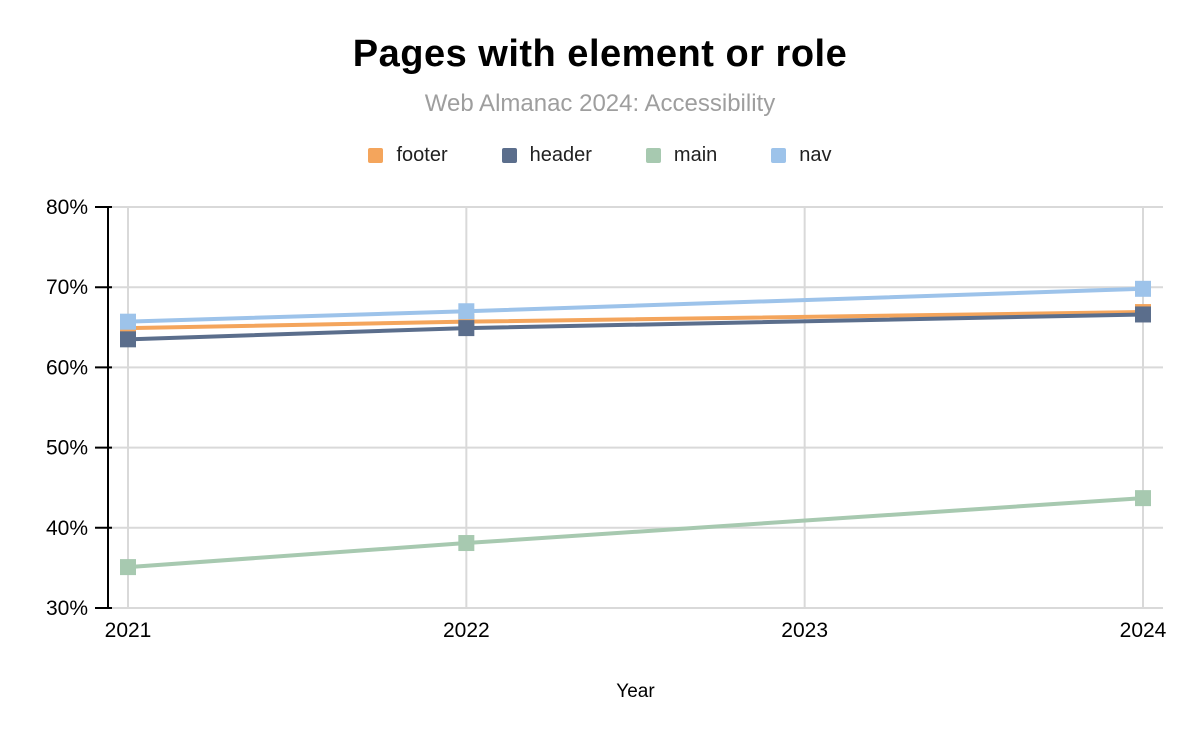 This screenshot has height=742, width=1200. What do you see at coordinates (67, 367) in the screenshot?
I see `y-tick-label: 60%` at bounding box center [67, 367].